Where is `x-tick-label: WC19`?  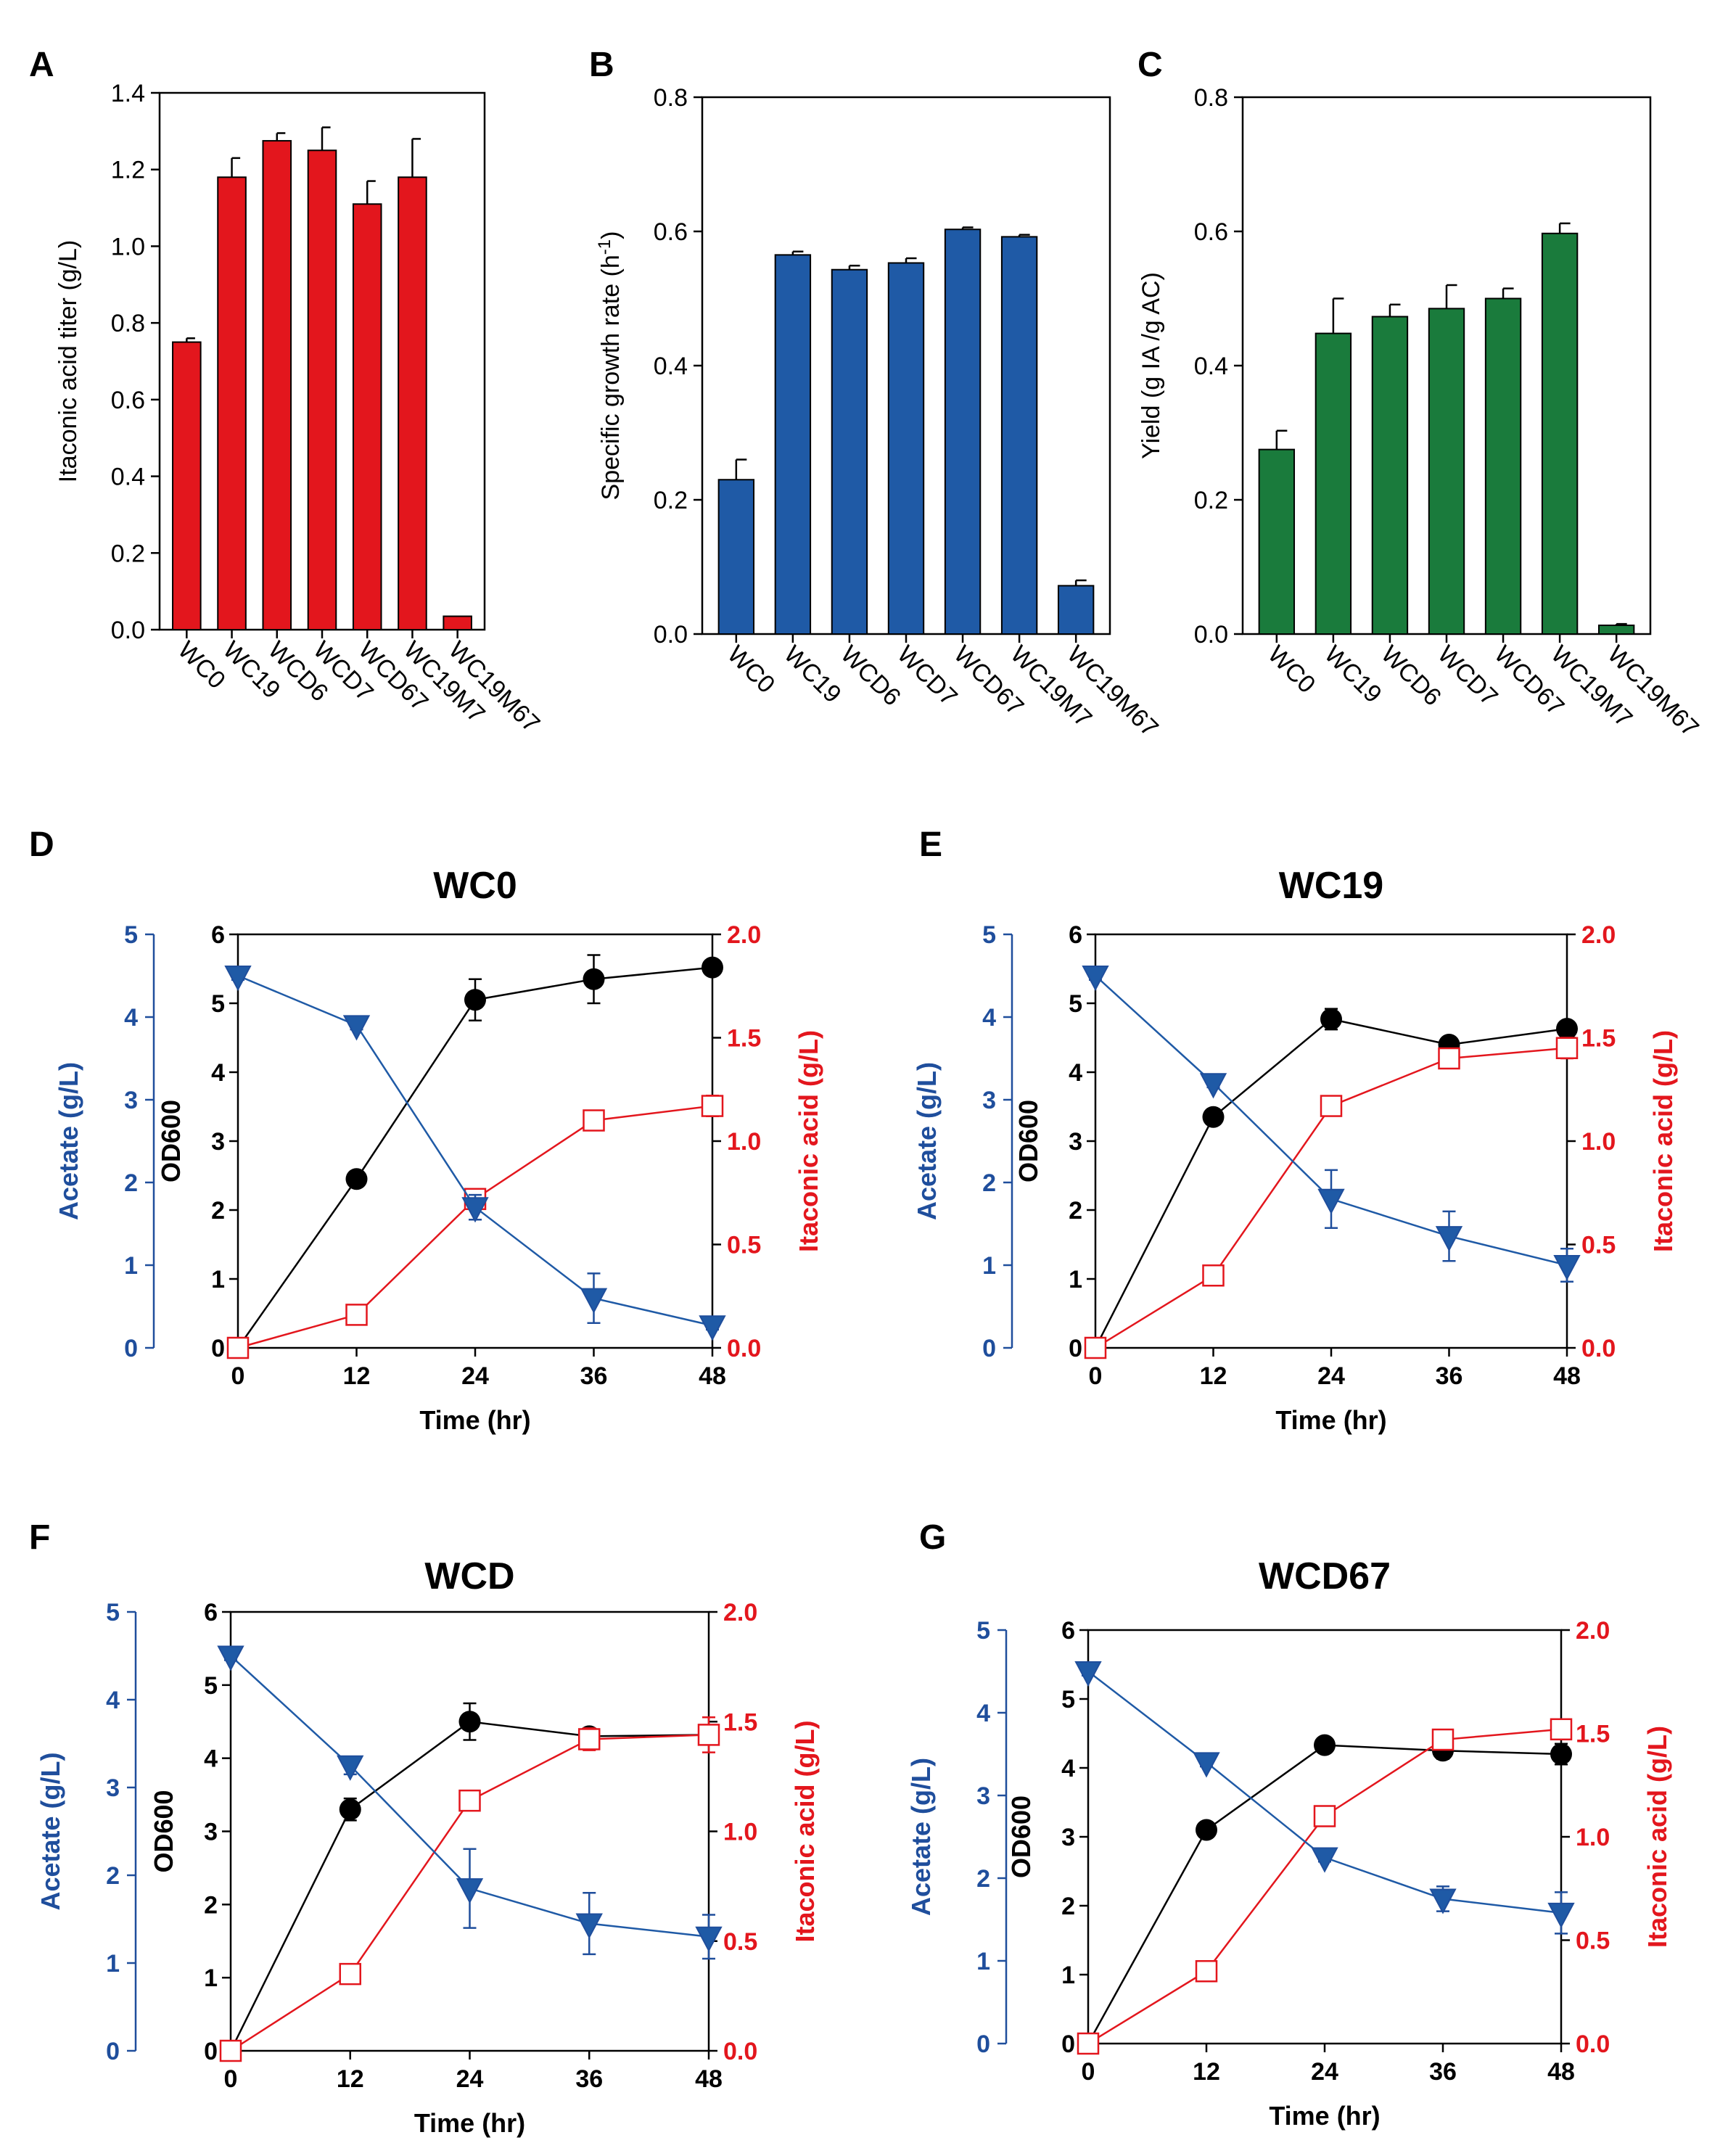
x-tick-label: WC19 is located at coordinates (812, 675).